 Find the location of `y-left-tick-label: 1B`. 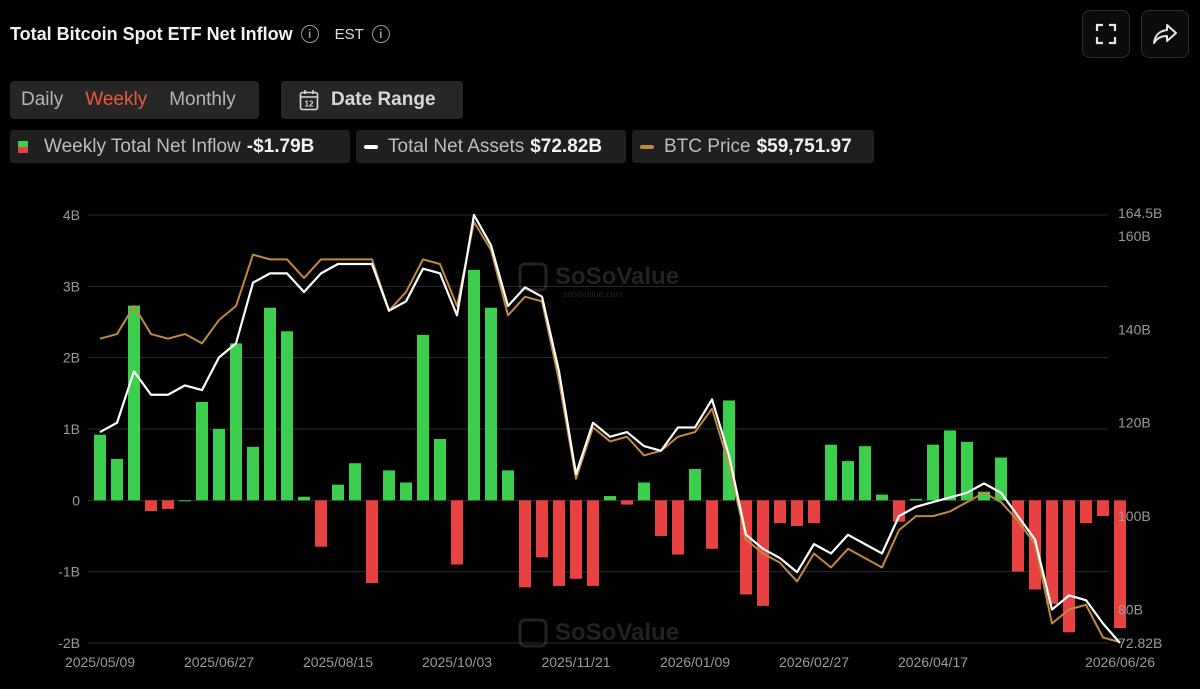

y-left-tick-label: 1B is located at coordinates (71, 429).